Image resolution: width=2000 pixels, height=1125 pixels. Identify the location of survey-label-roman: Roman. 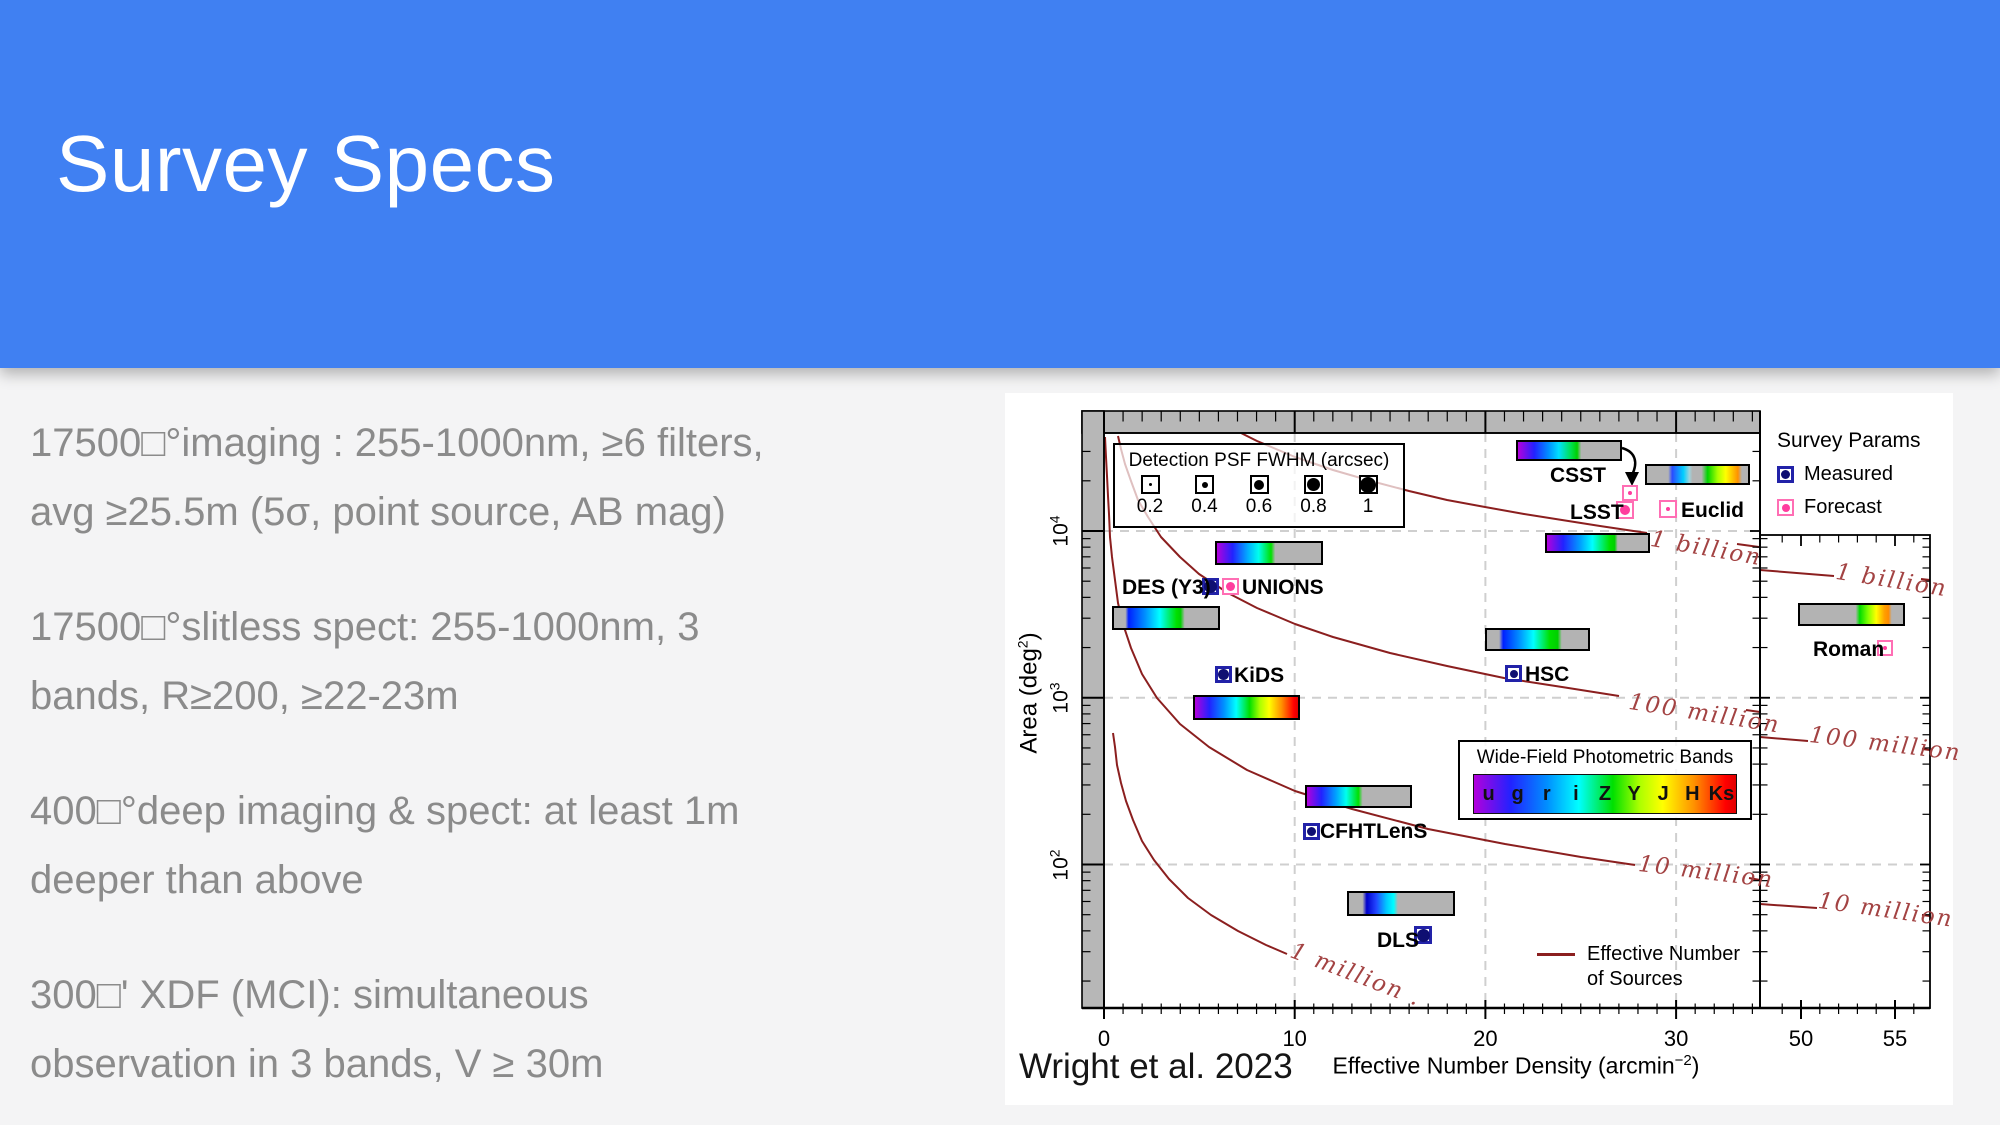
(1849, 649).